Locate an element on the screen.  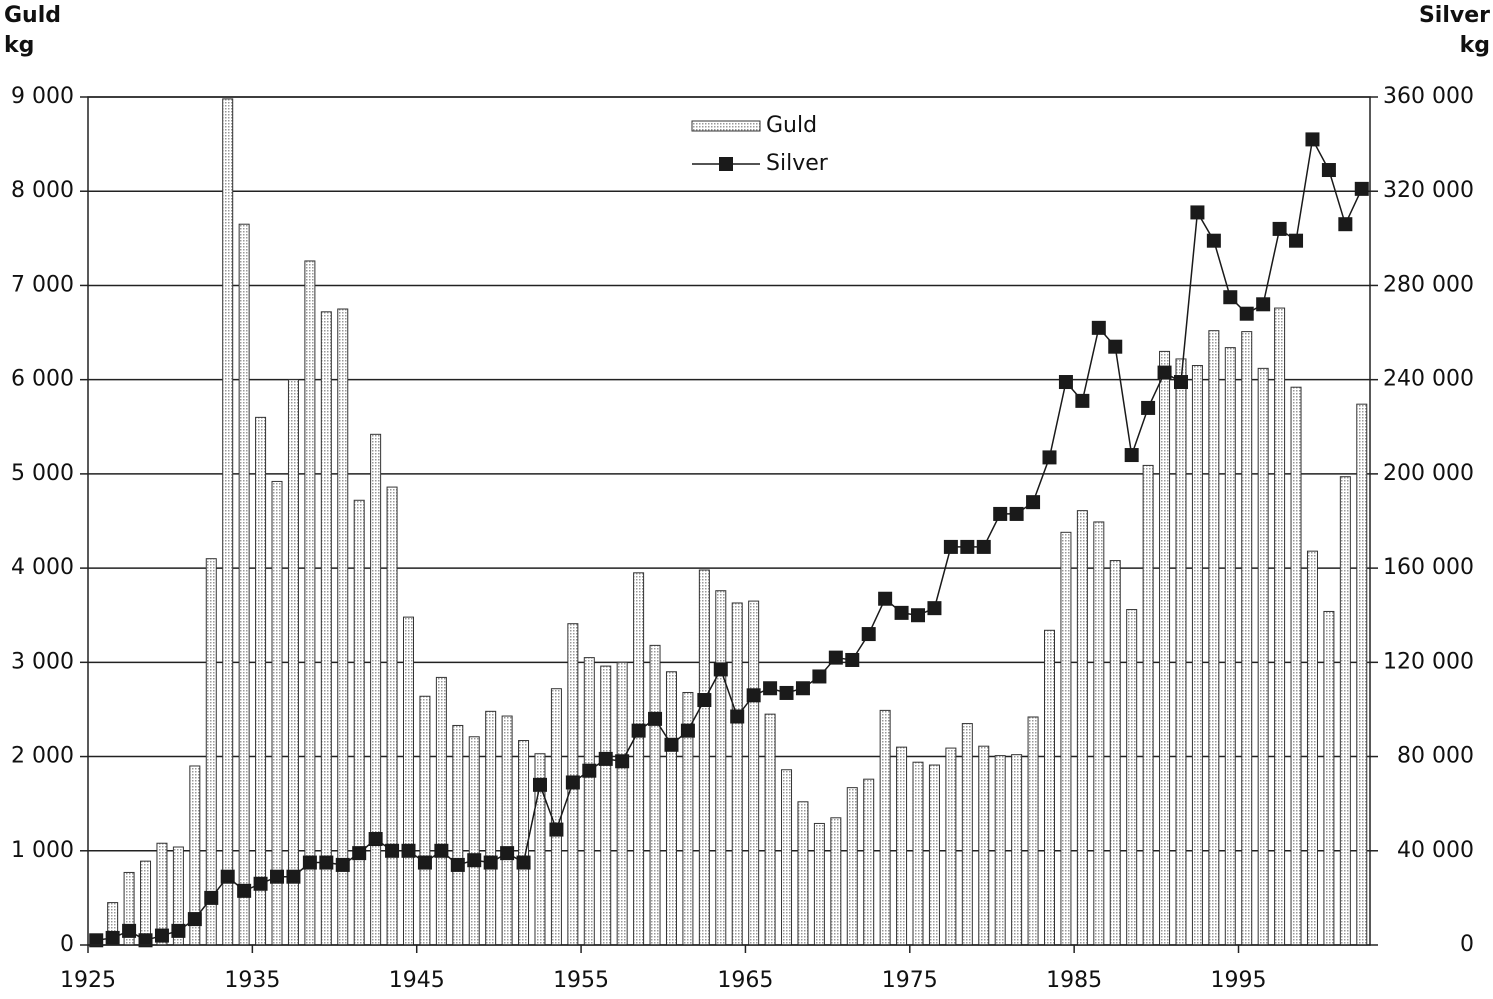
y2-tick-label: 40 000 is located at coordinates (1435, 850).